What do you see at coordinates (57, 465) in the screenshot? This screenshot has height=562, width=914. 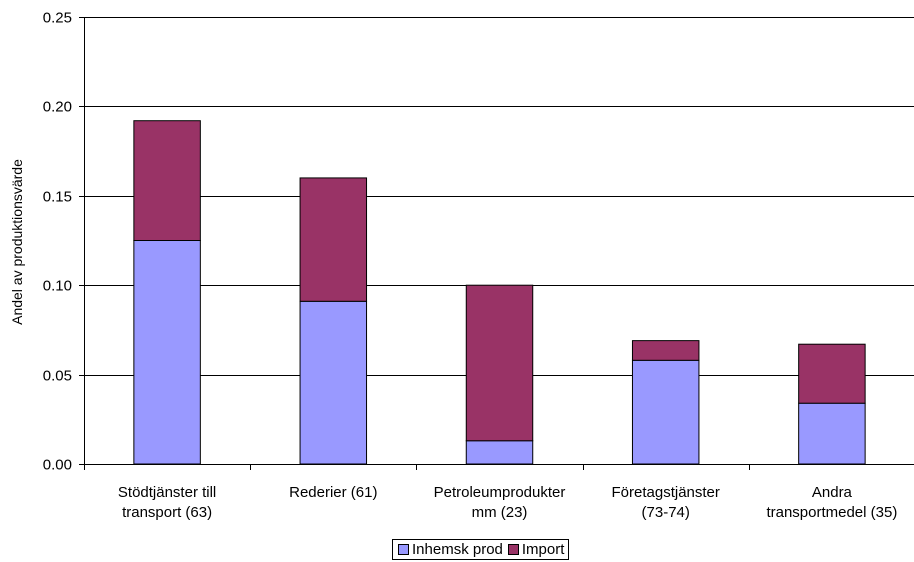 I see `y-tick-label: 0.00` at bounding box center [57, 465].